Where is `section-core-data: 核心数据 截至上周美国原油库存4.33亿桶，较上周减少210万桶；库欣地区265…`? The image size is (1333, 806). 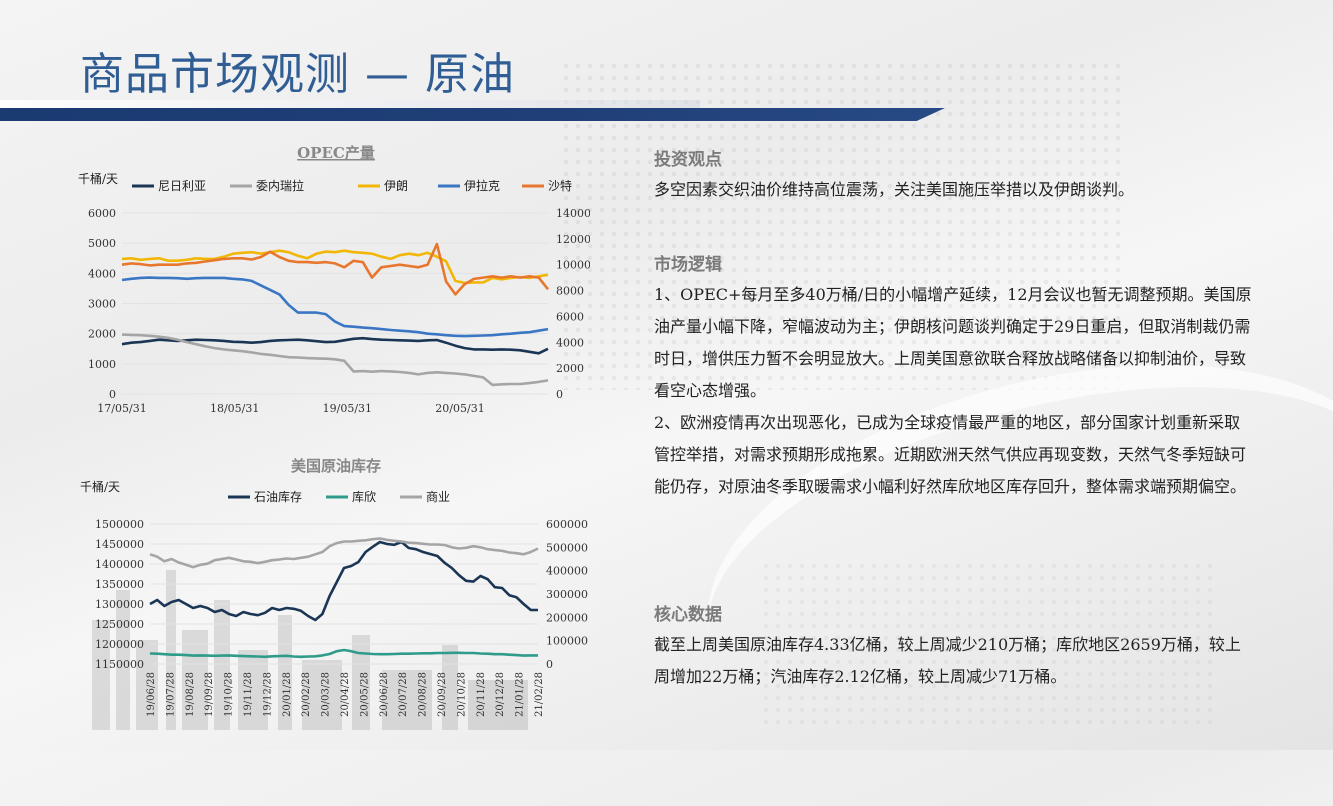 section-core-data: 核心数据 截至上周美国原油库存4.33亿桶，较上周减少210万桶；库欣地区265… is located at coordinates (954, 646).